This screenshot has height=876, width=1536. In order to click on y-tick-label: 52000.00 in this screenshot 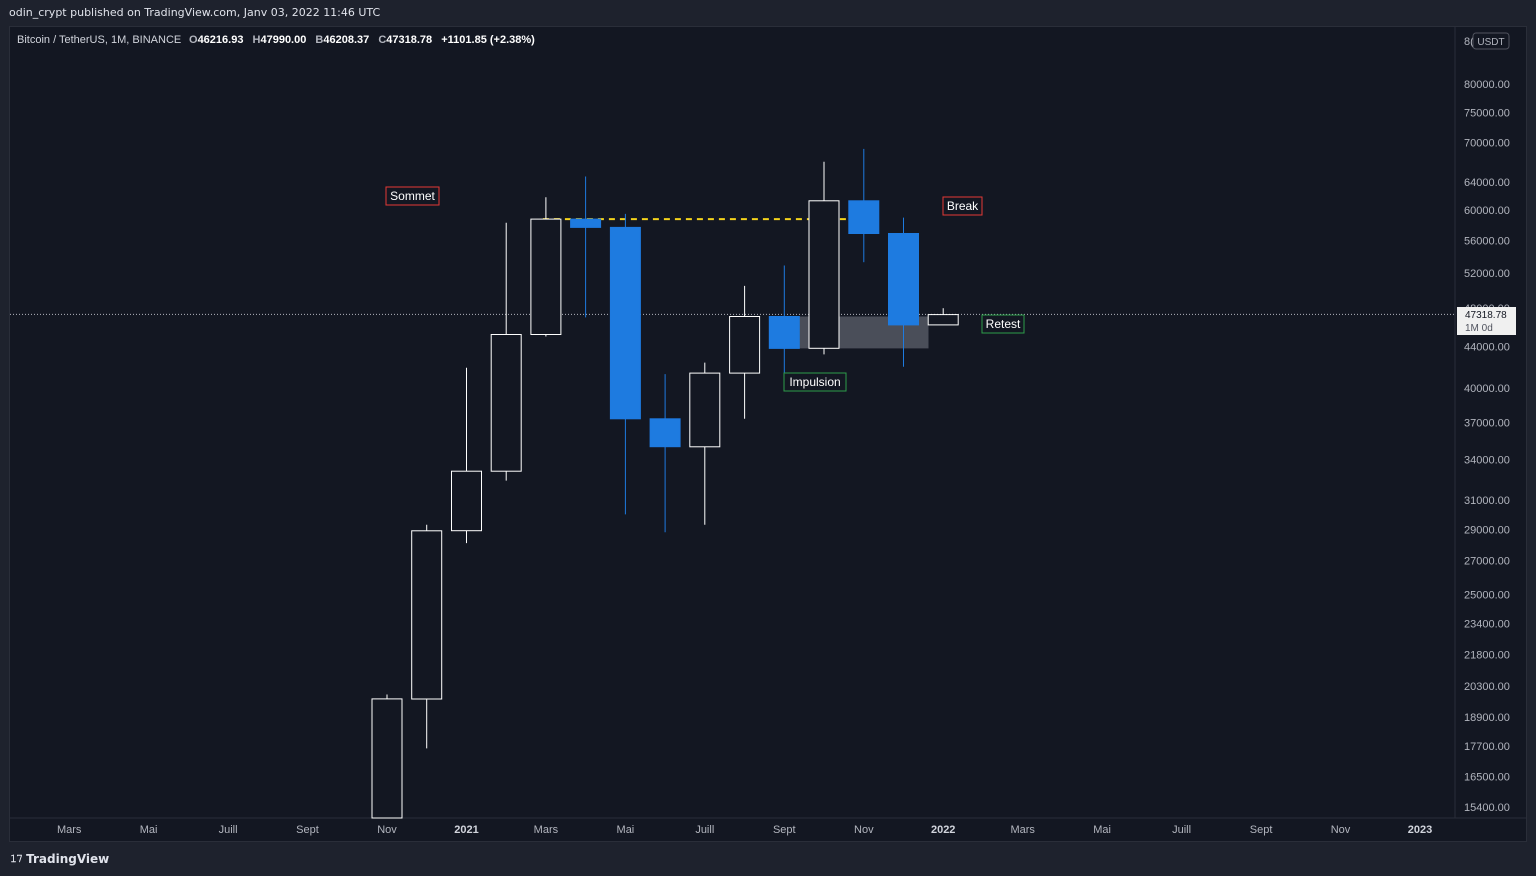, I will do `click(1487, 274)`.